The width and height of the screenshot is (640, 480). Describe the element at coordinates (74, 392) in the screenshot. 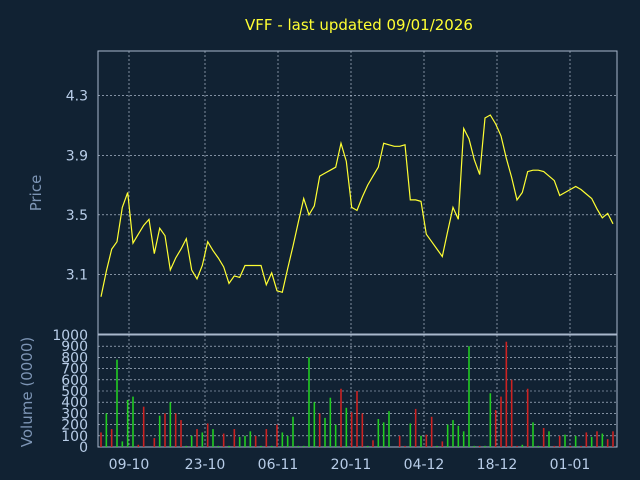

I see `volume-tick-label: 500` at that location.